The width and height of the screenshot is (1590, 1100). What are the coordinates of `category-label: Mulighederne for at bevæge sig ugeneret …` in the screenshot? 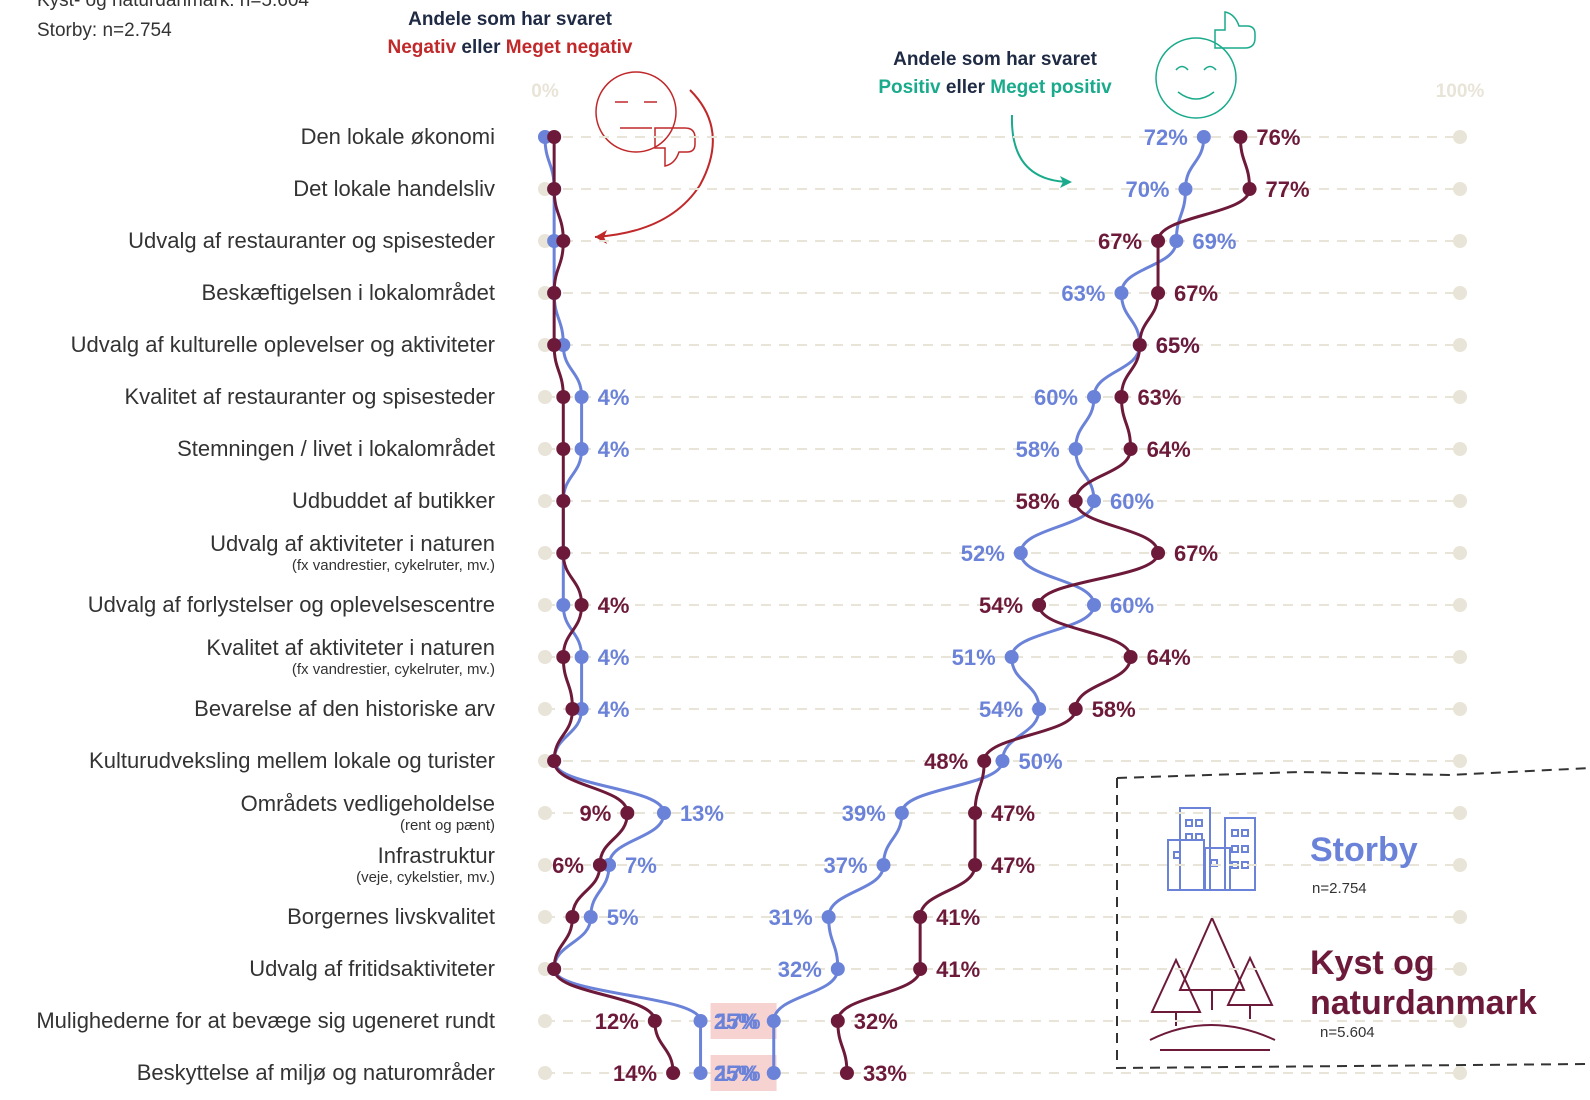 It's located at (250, 1021).